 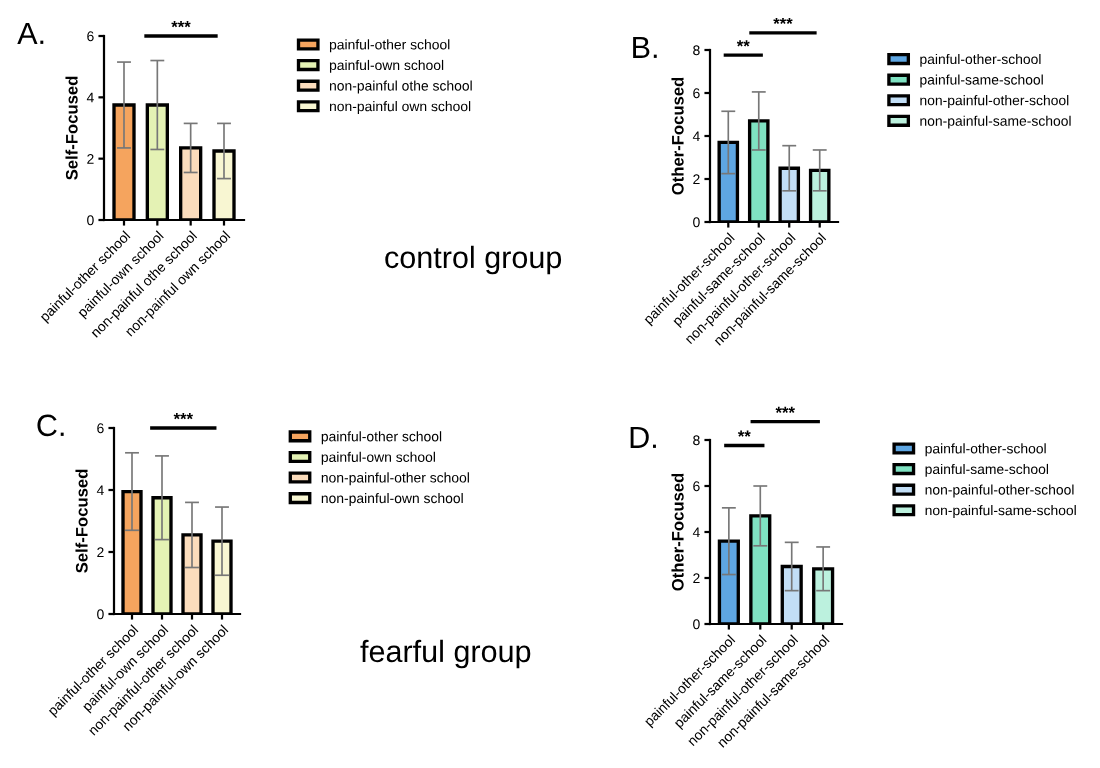 What do you see at coordinates (30, 33) in the screenshot?
I see `chart-title: A.` at bounding box center [30, 33].